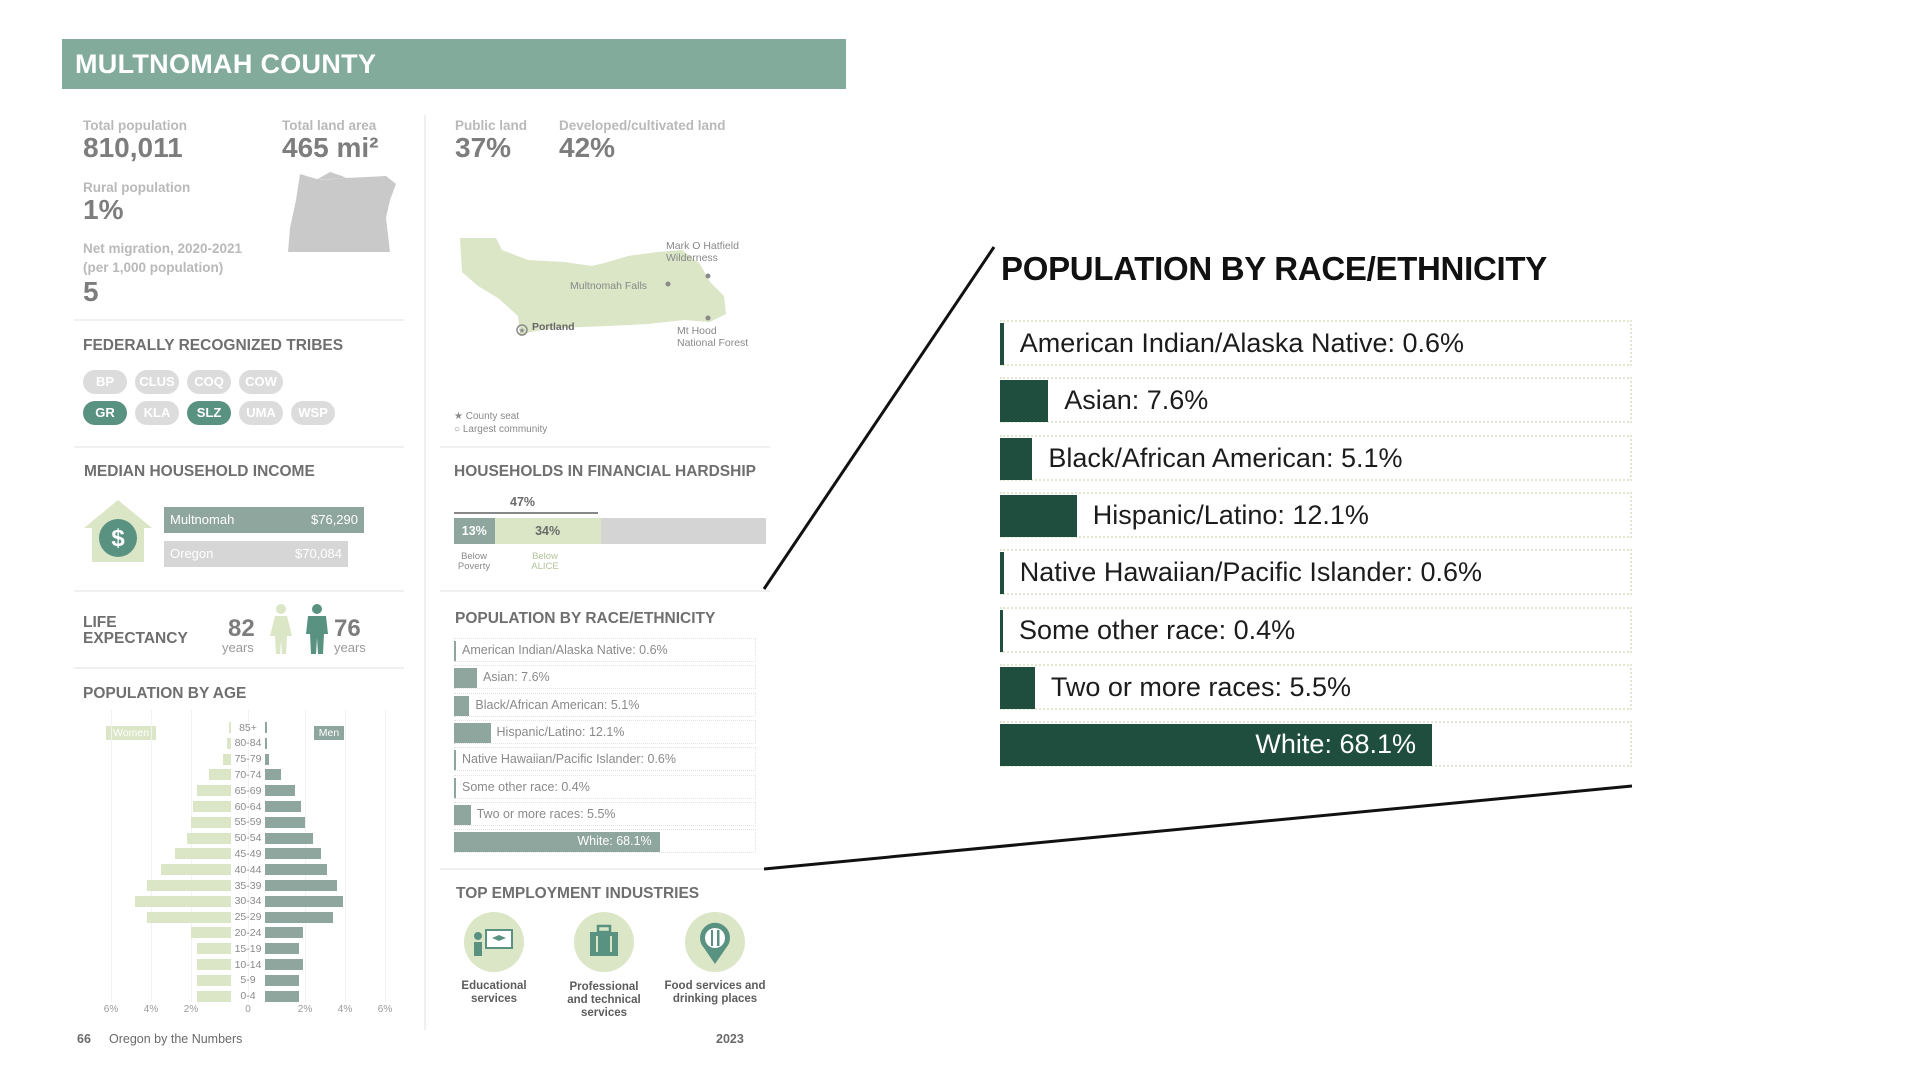 The width and height of the screenshot is (1920, 1080). What do you see at coordinates (329, 733) in the screenshot?
I see `men-legend: Men` at bounding box center [329, 733].